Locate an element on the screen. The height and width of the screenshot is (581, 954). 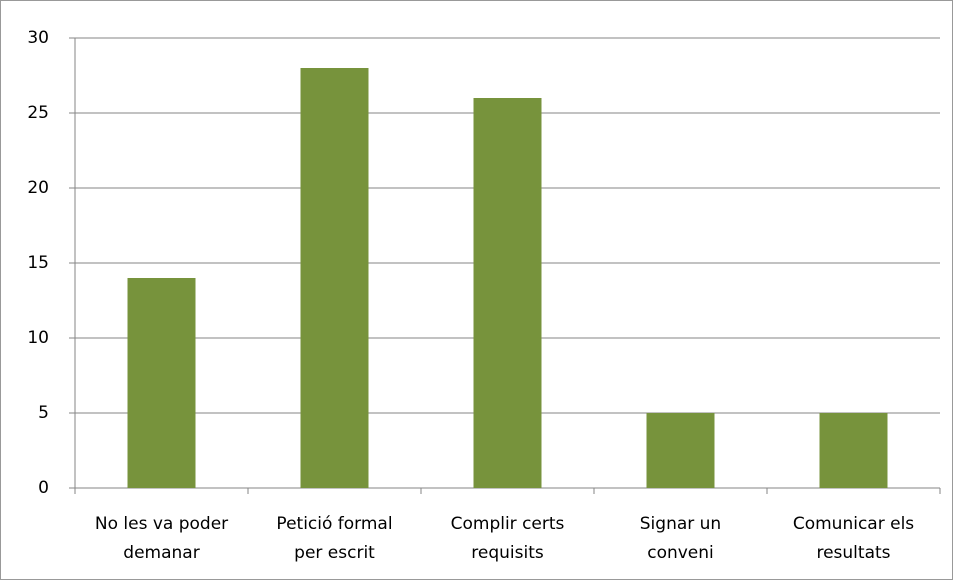
x-tick-label: Comunicar els is located at coordinates (853, 524).